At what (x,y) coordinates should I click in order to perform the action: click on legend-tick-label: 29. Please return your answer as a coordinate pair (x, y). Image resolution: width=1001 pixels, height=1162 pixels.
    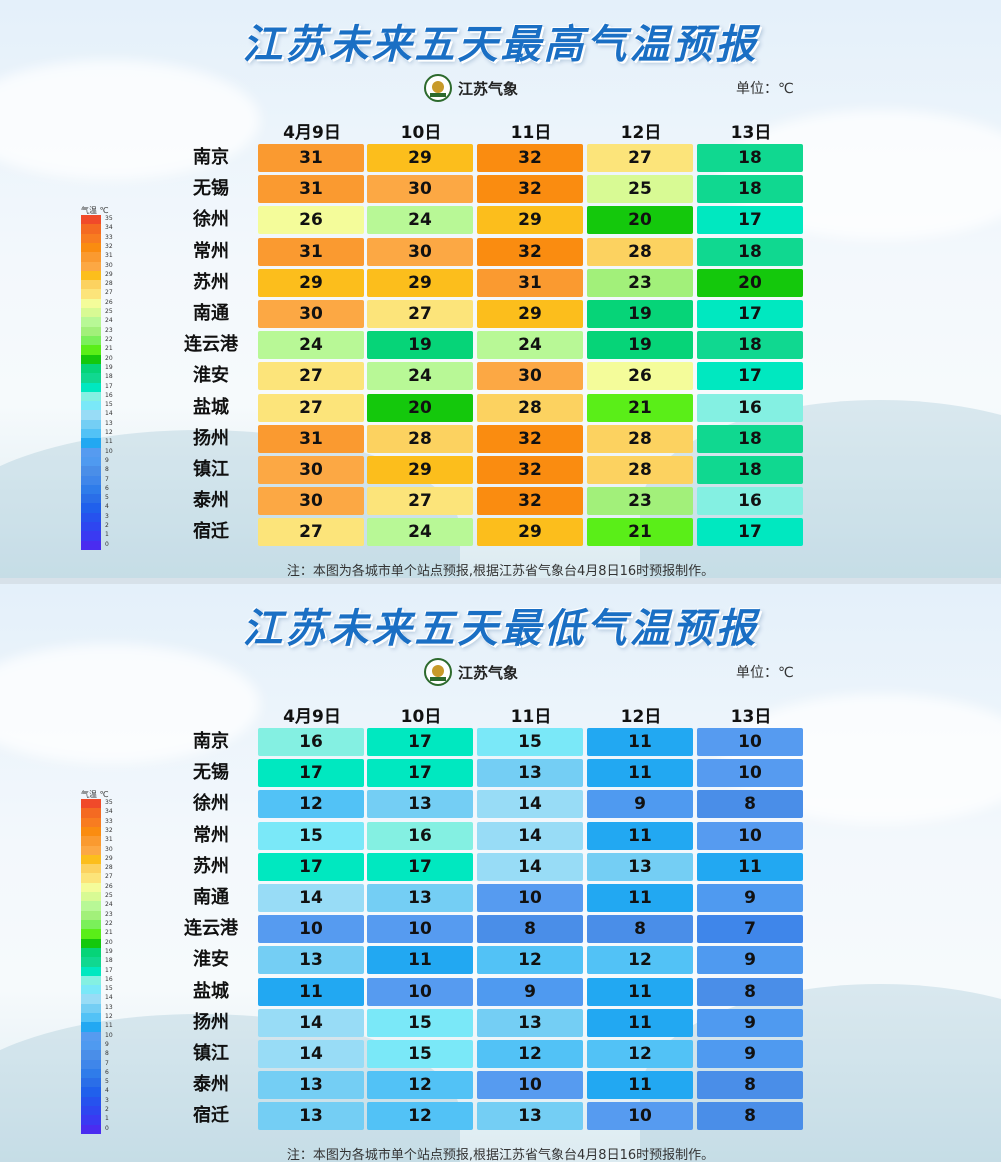
    Looking at the image, I should click on (109, 858).